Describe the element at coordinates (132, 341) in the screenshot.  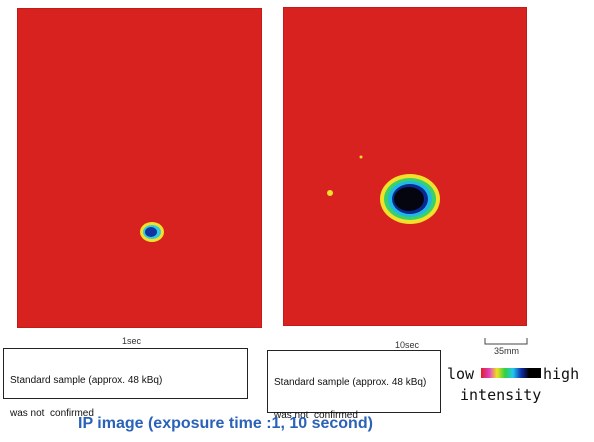
I see `panel-label: 1sec` at that location.